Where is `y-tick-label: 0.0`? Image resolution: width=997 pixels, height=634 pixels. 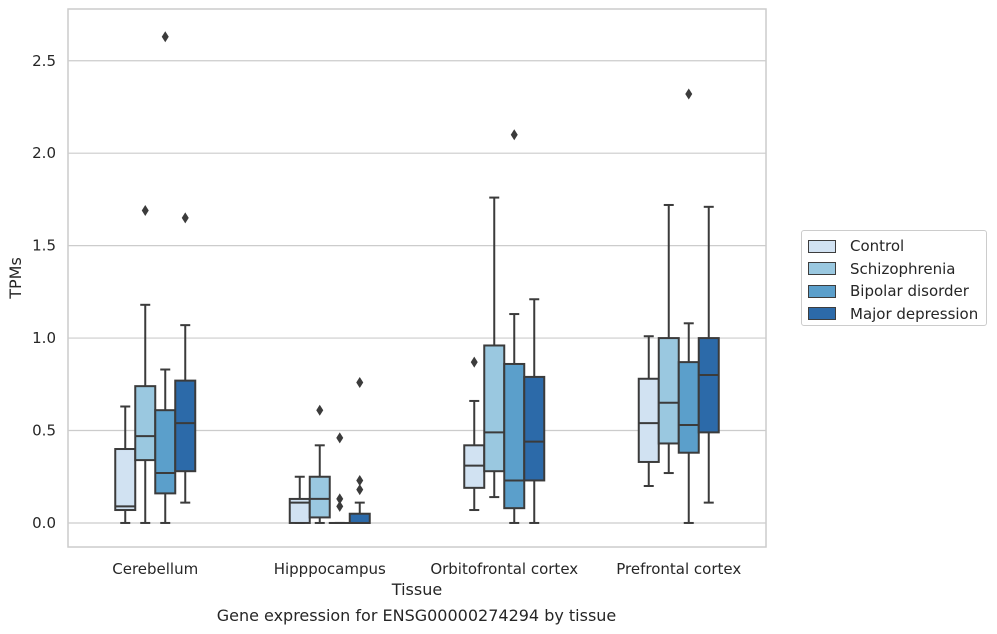
y-tick-label: 0.0 is located at coordinates (44, 523).